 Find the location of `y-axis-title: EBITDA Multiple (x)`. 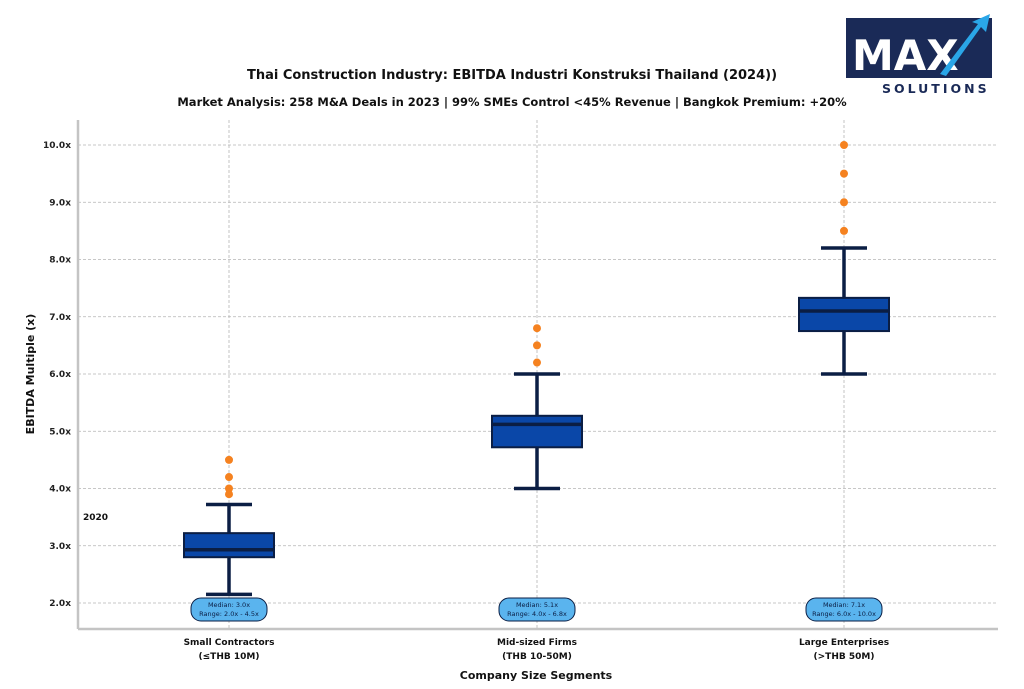

y-axis-title: EBITDA Multiple (x) is located at coordinates (30, 374).